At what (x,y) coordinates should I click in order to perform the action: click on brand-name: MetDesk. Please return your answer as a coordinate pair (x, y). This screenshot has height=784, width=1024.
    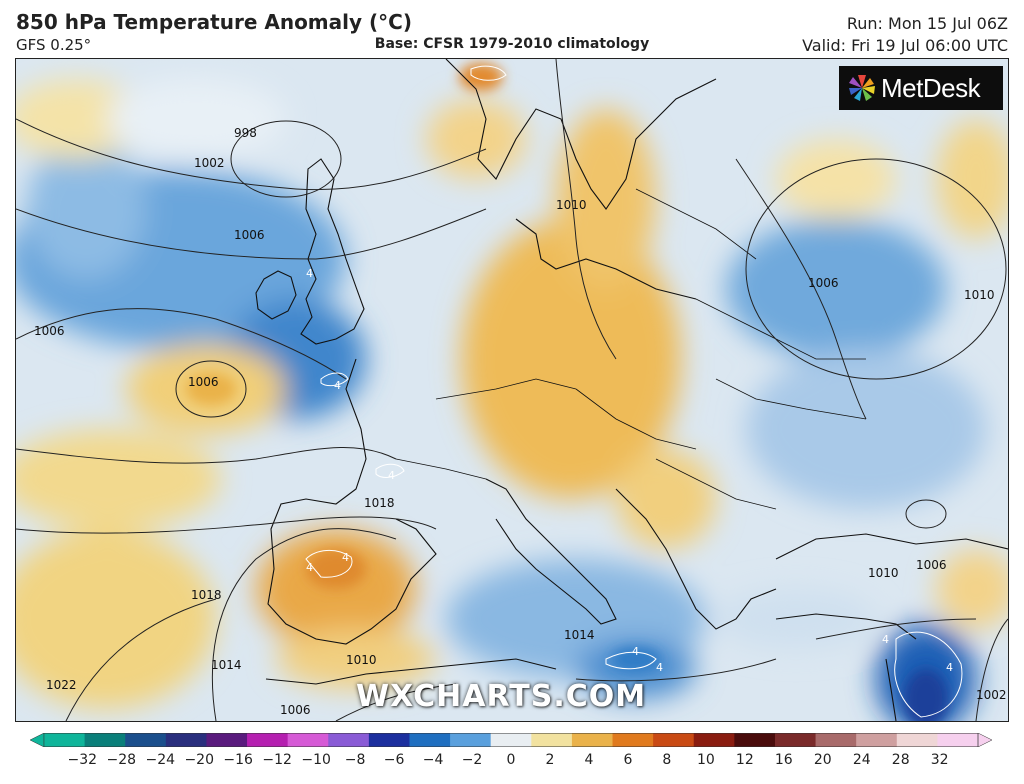
    Looking at the image, I should click on (931, 87).